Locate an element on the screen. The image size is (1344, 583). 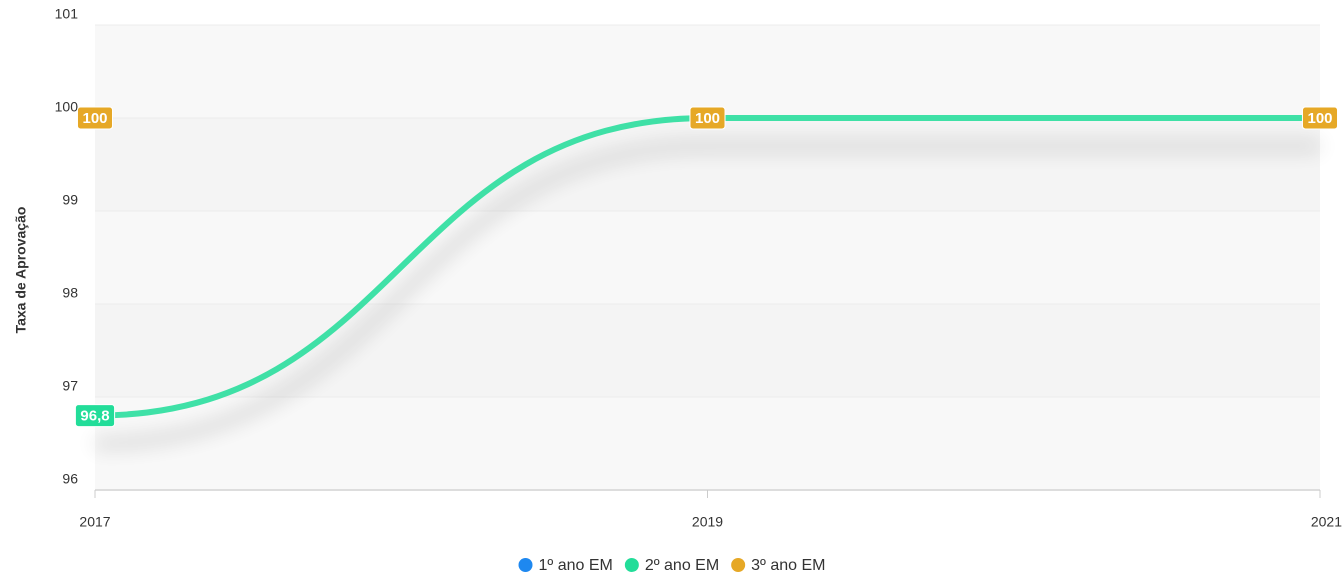
data-label: 96,8 is located at coordinates (95, 416).